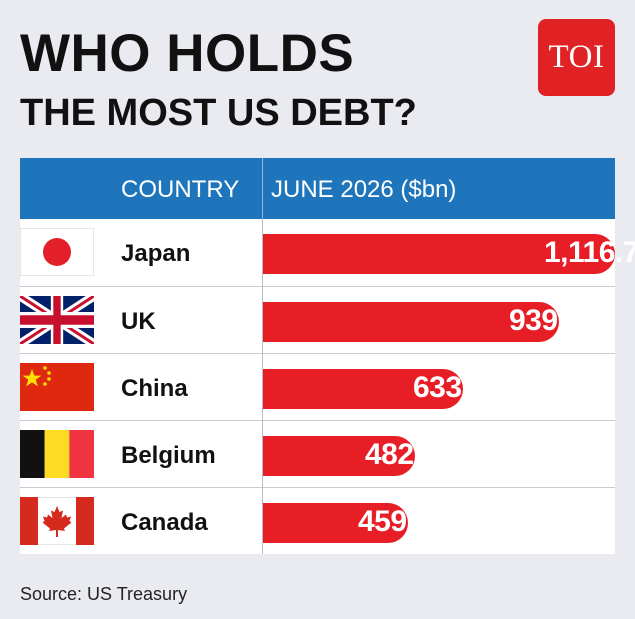  Describe the element at coordinates (156, 253) in the screenshot. I see `country-name: Japan` at that location.